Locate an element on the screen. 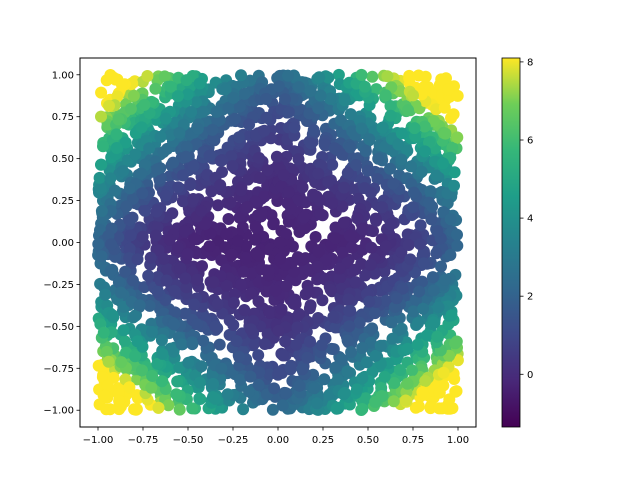 This screenshot has height=480, width=640. x-tick-label: −0.25 is located at coordinates (233, 440).